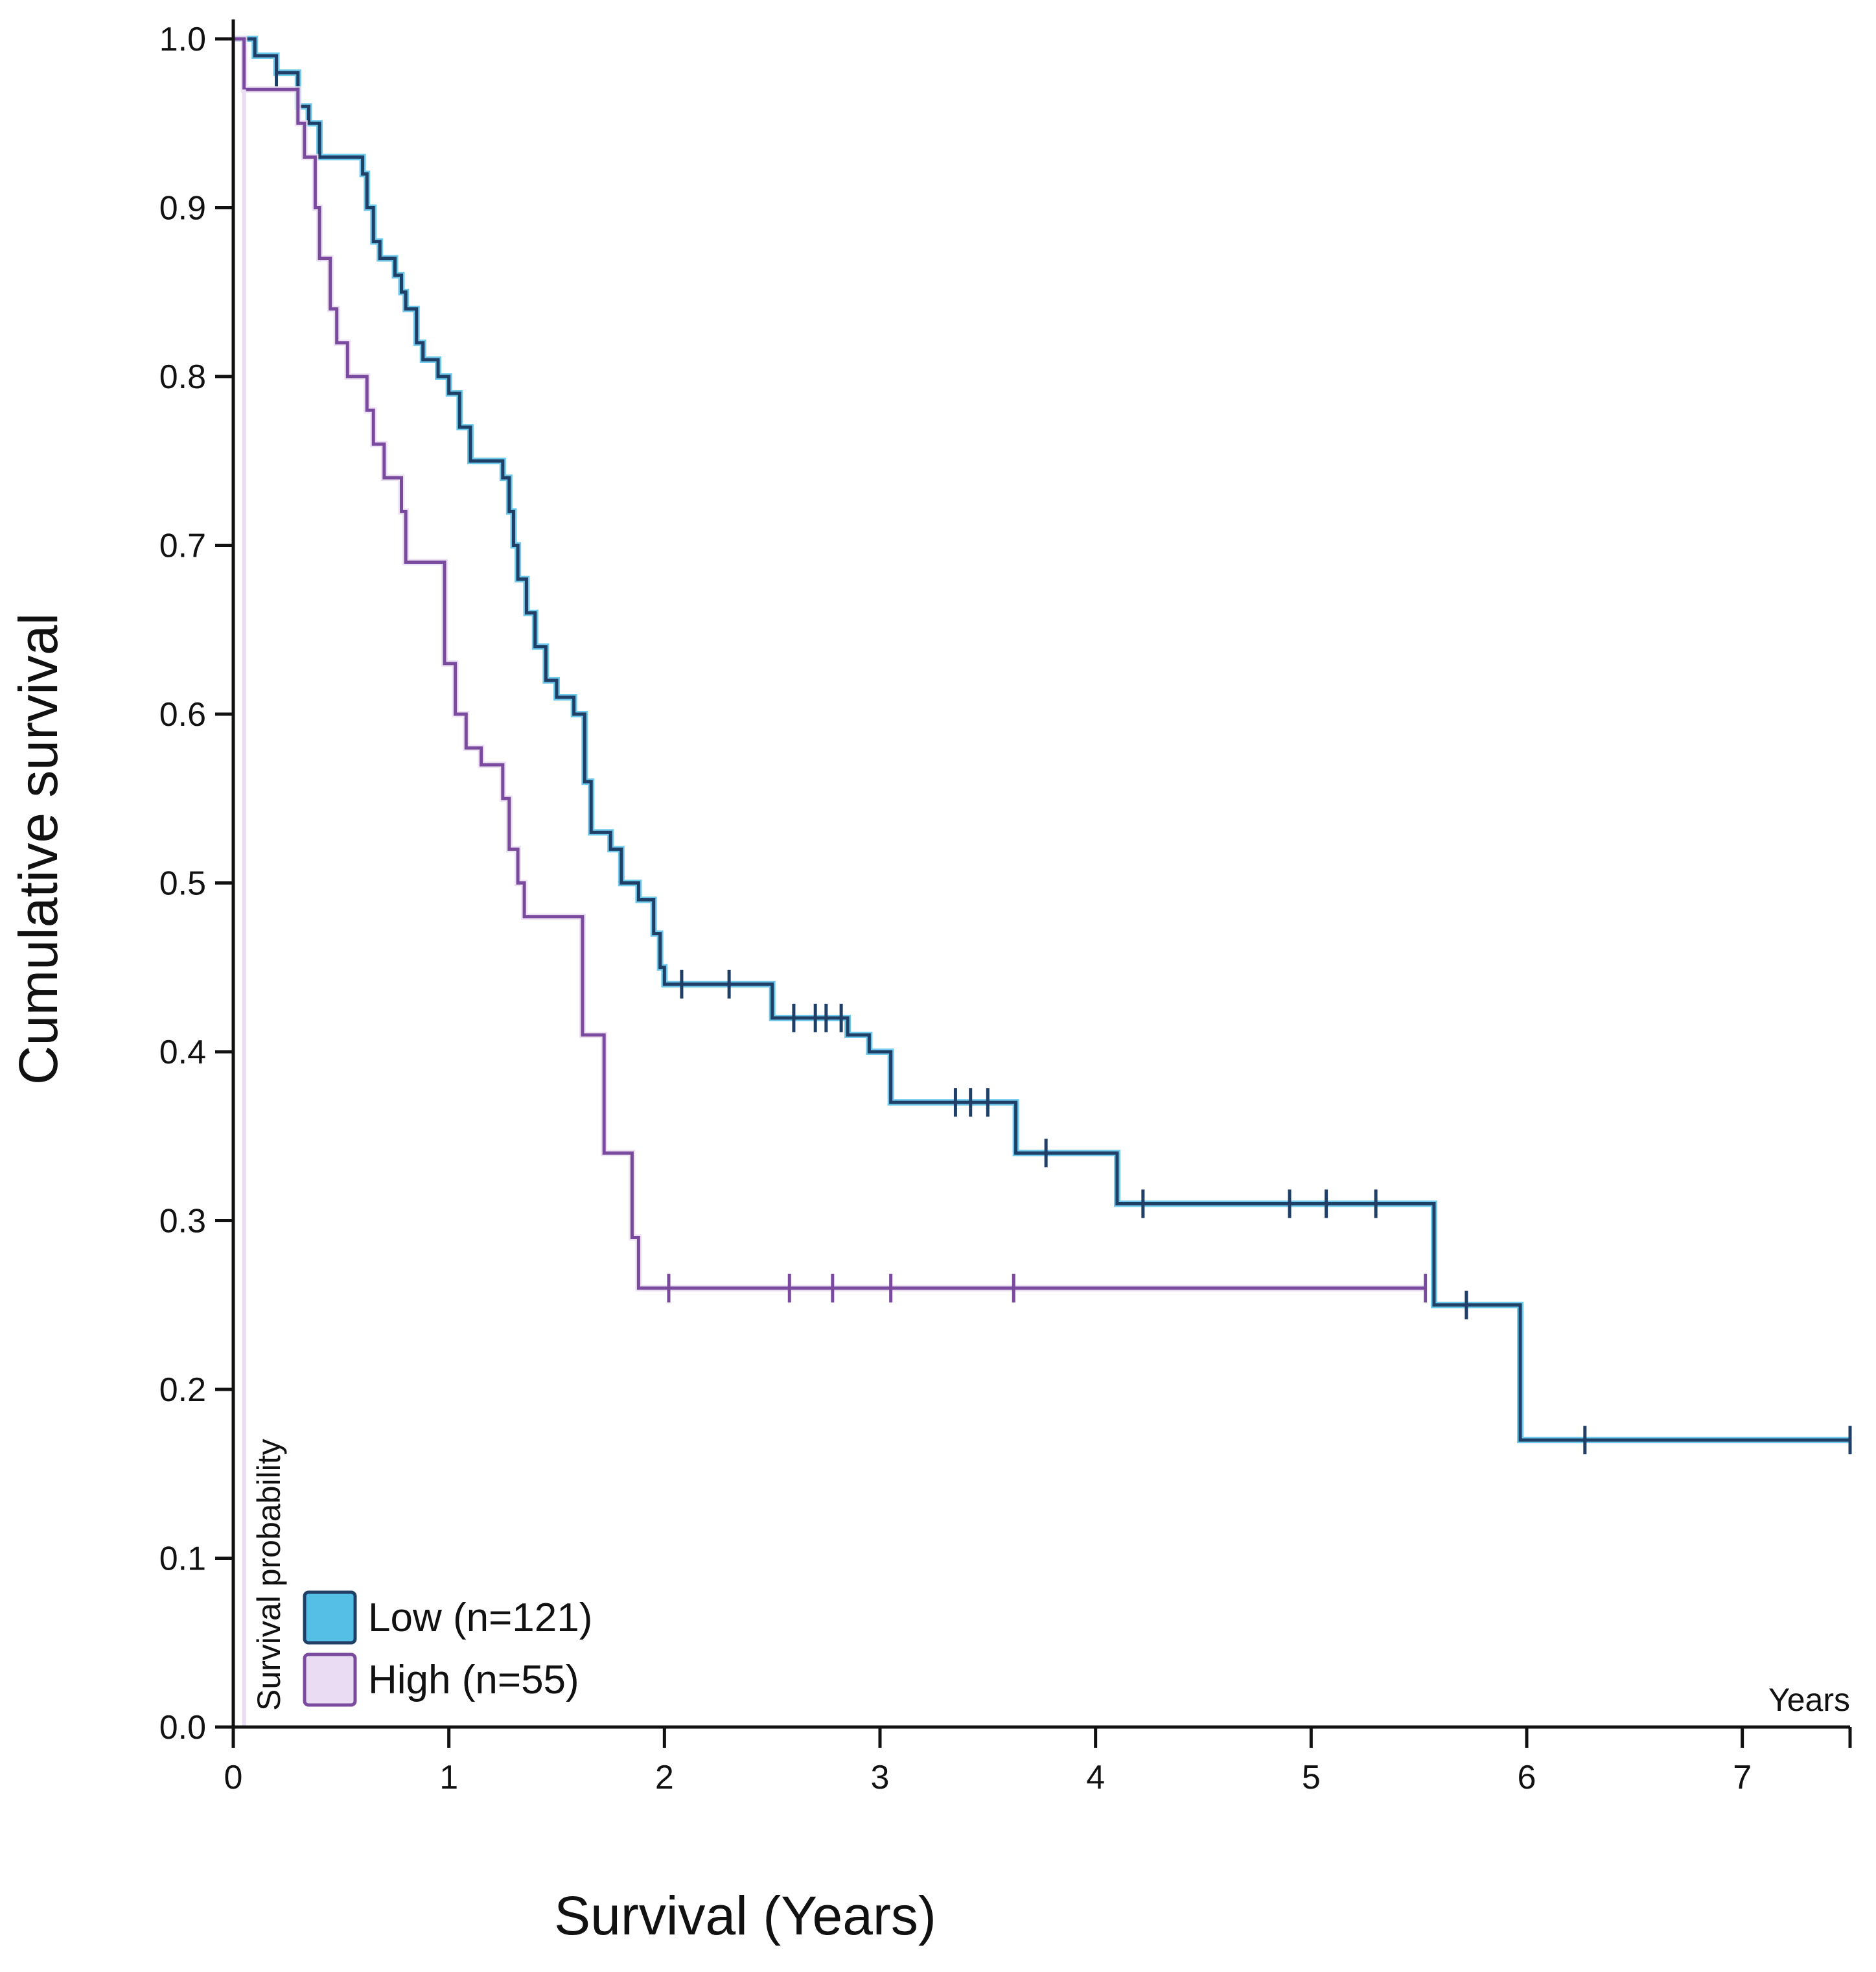 The image size is (1876, 1972). Describe the element at coordinates (182, 715) in the screenshot. I see `y-tick-label: 0.6` at that location.